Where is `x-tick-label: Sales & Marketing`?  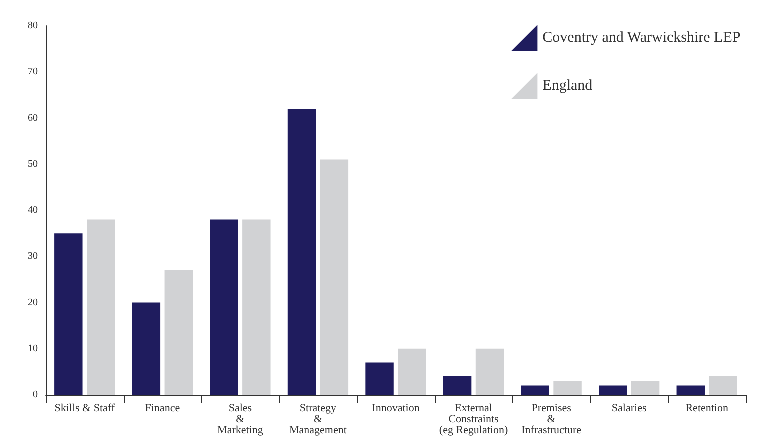
x-tick-label: Sales & Marketing is located at coordinates (241, 419).